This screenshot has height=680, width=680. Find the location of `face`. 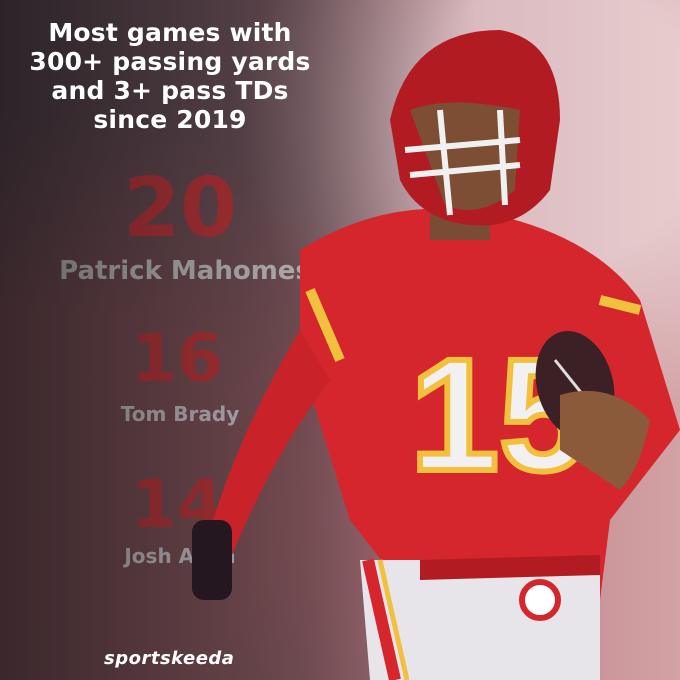

face is located at coordinates (465, 156).